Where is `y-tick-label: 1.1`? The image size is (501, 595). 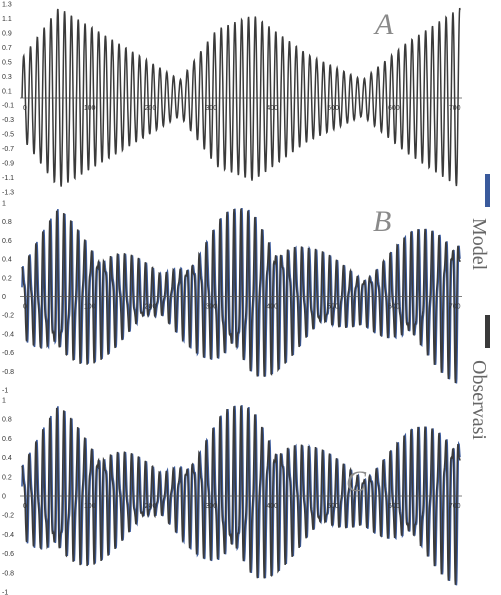
y-tick-label: 1.1 is located at coordinates (7, 19).